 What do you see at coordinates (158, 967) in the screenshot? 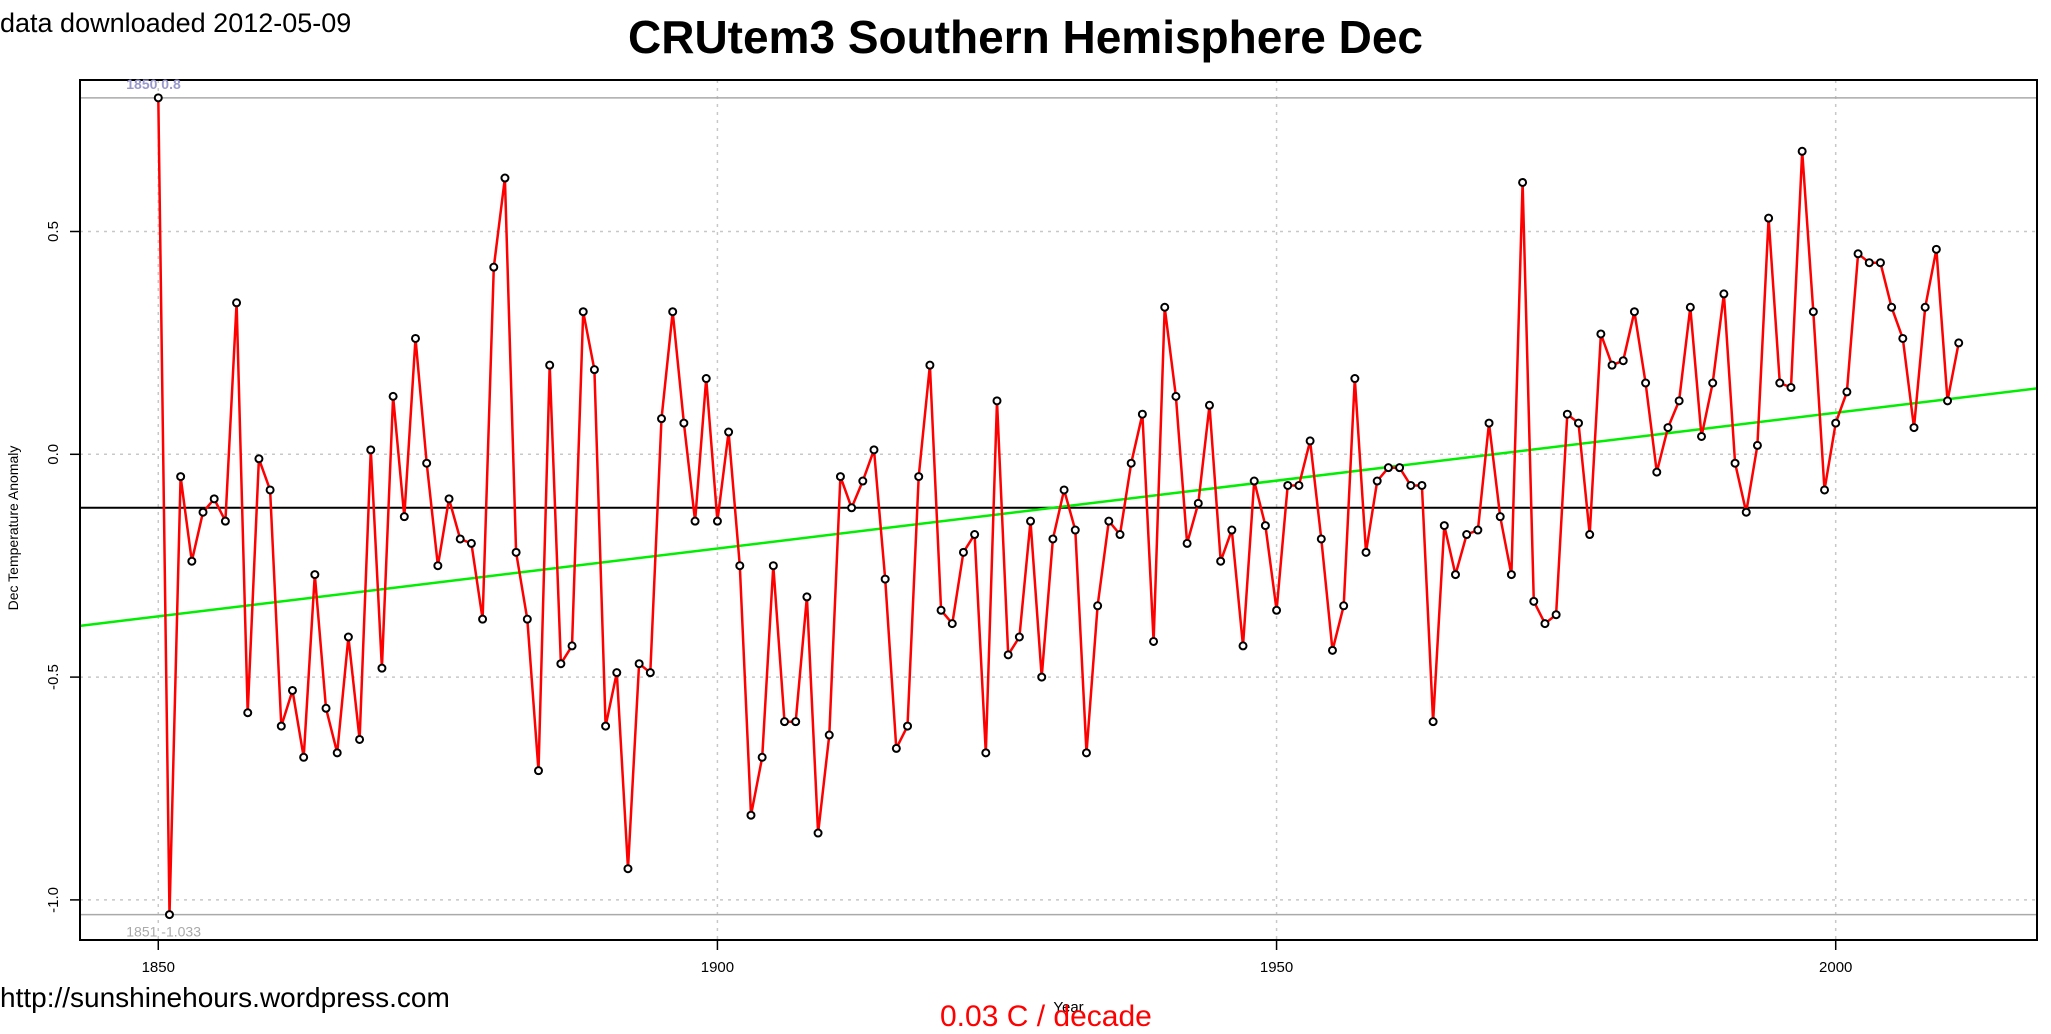
I see `x-tick-label: 1850` at bounding box center [158, 967].